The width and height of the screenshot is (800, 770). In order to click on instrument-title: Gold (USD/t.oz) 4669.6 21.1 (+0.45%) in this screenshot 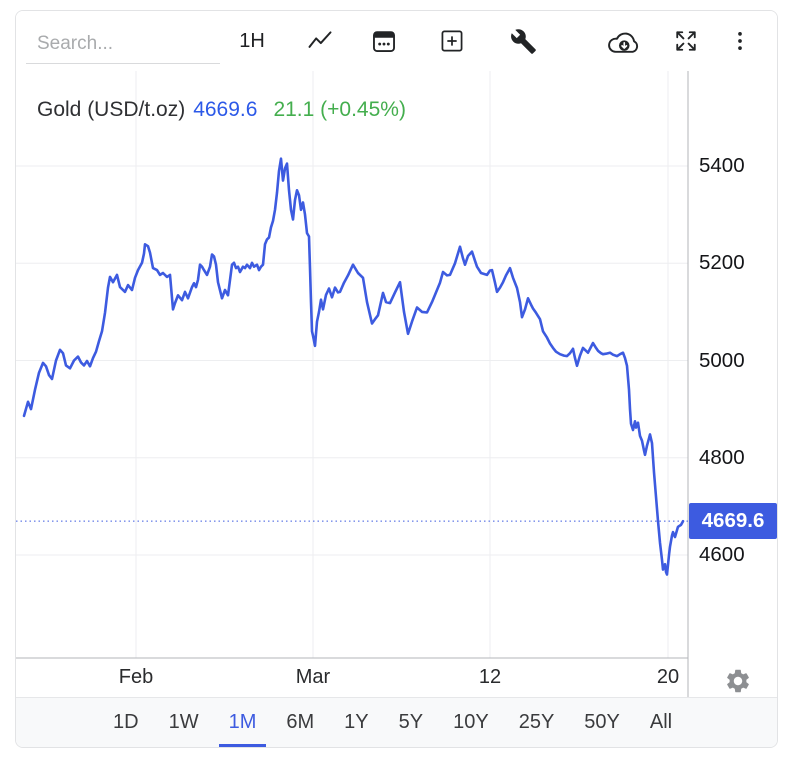, I will do `click(221, 110)`.